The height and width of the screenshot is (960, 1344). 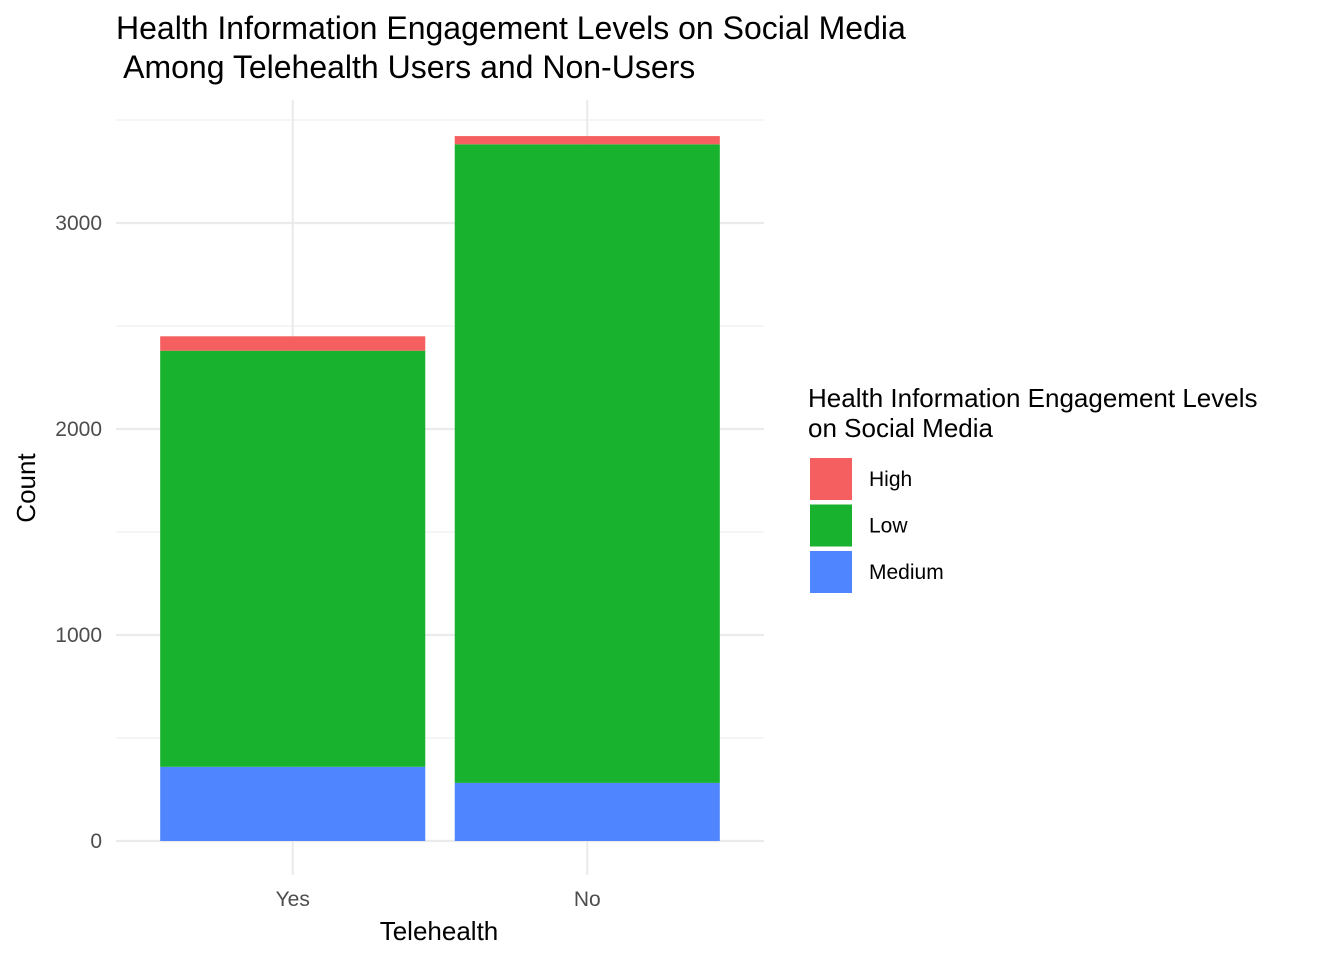 I want to click on y-tick-label: 3000, so click(x=78, y=223).